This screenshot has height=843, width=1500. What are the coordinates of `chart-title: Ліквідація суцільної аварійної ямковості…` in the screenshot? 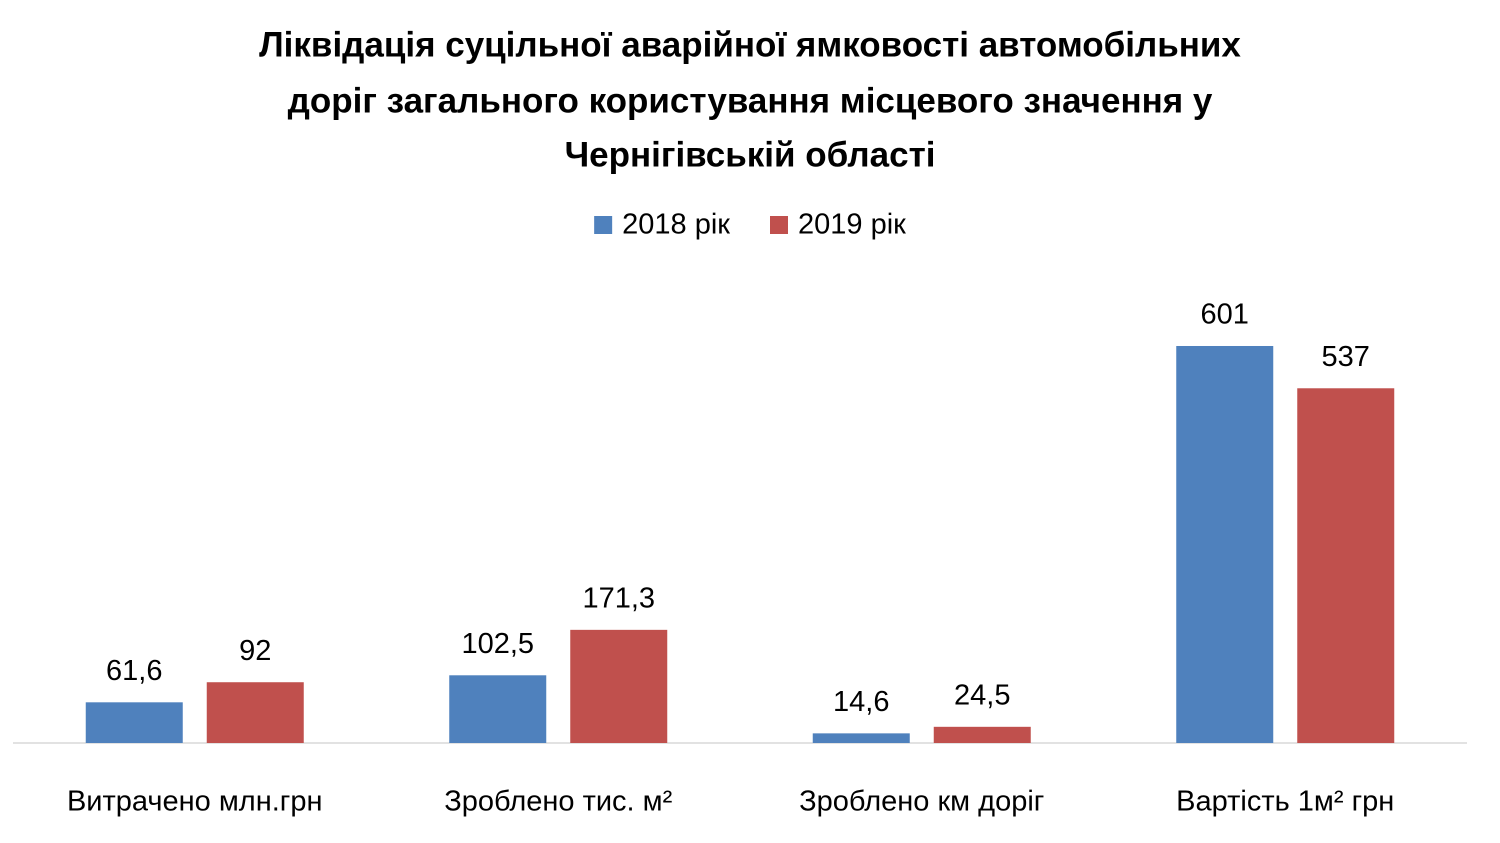 It's located at (750, 44).